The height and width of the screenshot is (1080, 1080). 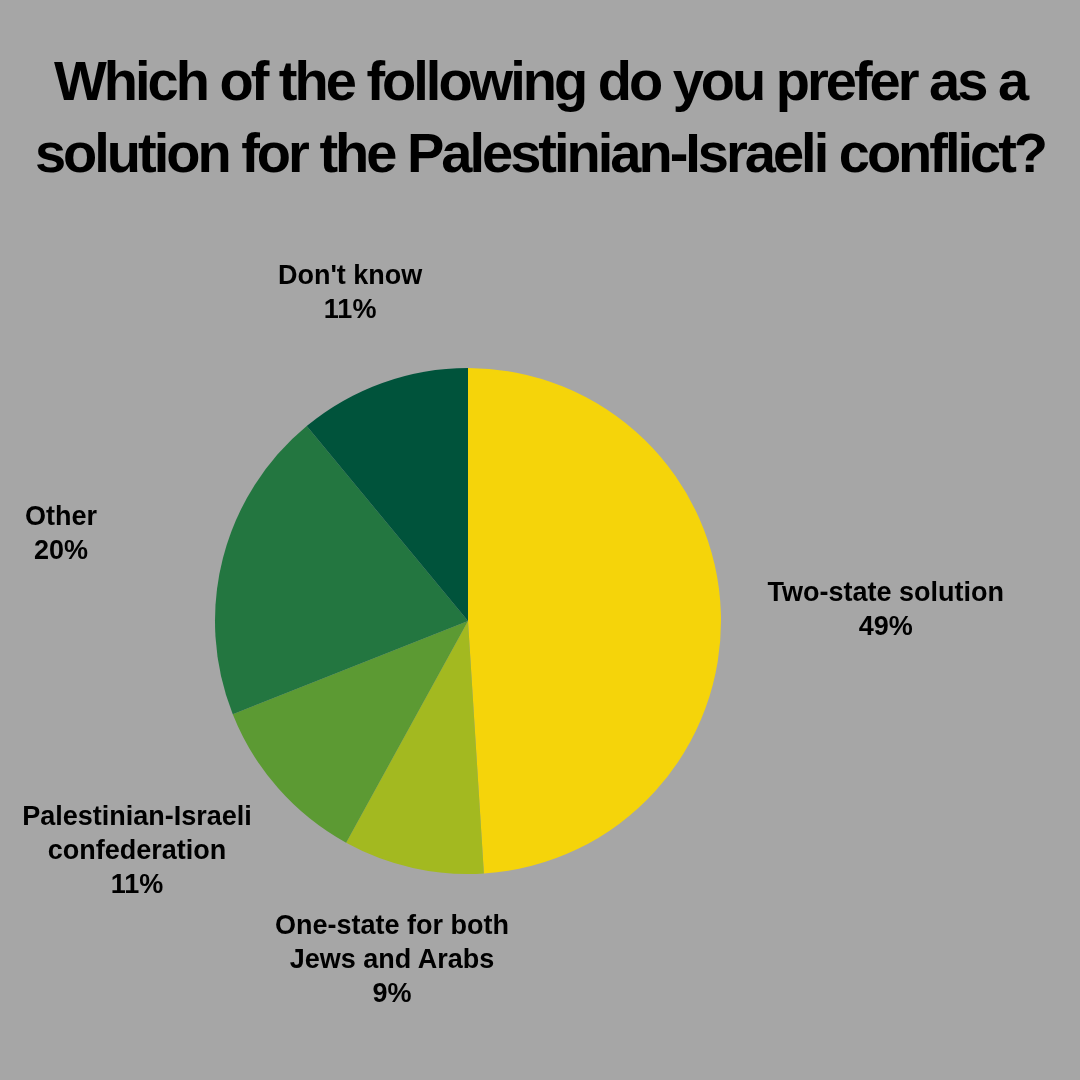 What do you see at coordinates (540, 117) in the screenshot?
I see `chart-title: Which of the following do you prefer as a solution for the Palestinian-Israeli conflict?` at bounding box center [540, 117].